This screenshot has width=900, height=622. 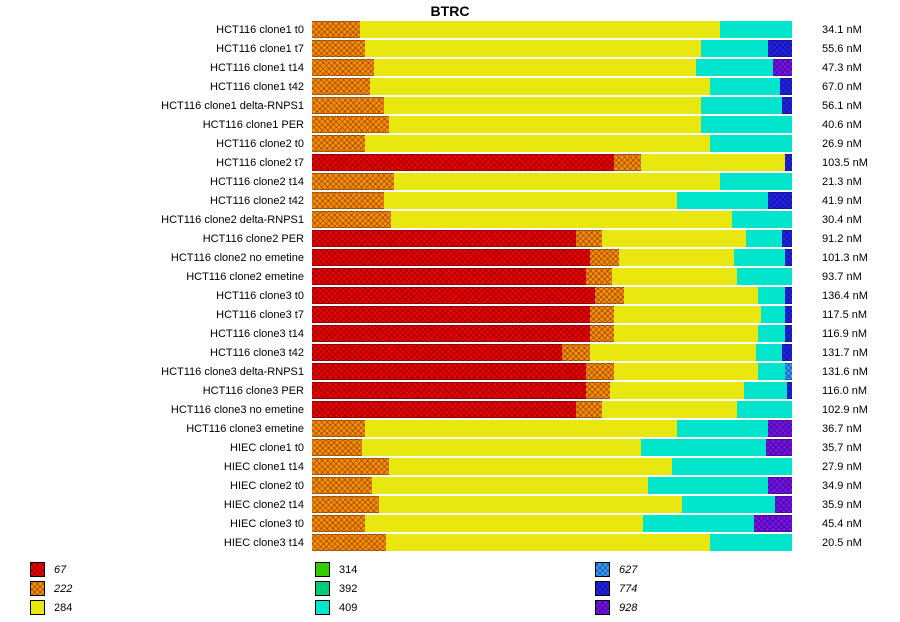 I want to click on row-label: HCT116 clone3 t7, so click(x=260, y=314).